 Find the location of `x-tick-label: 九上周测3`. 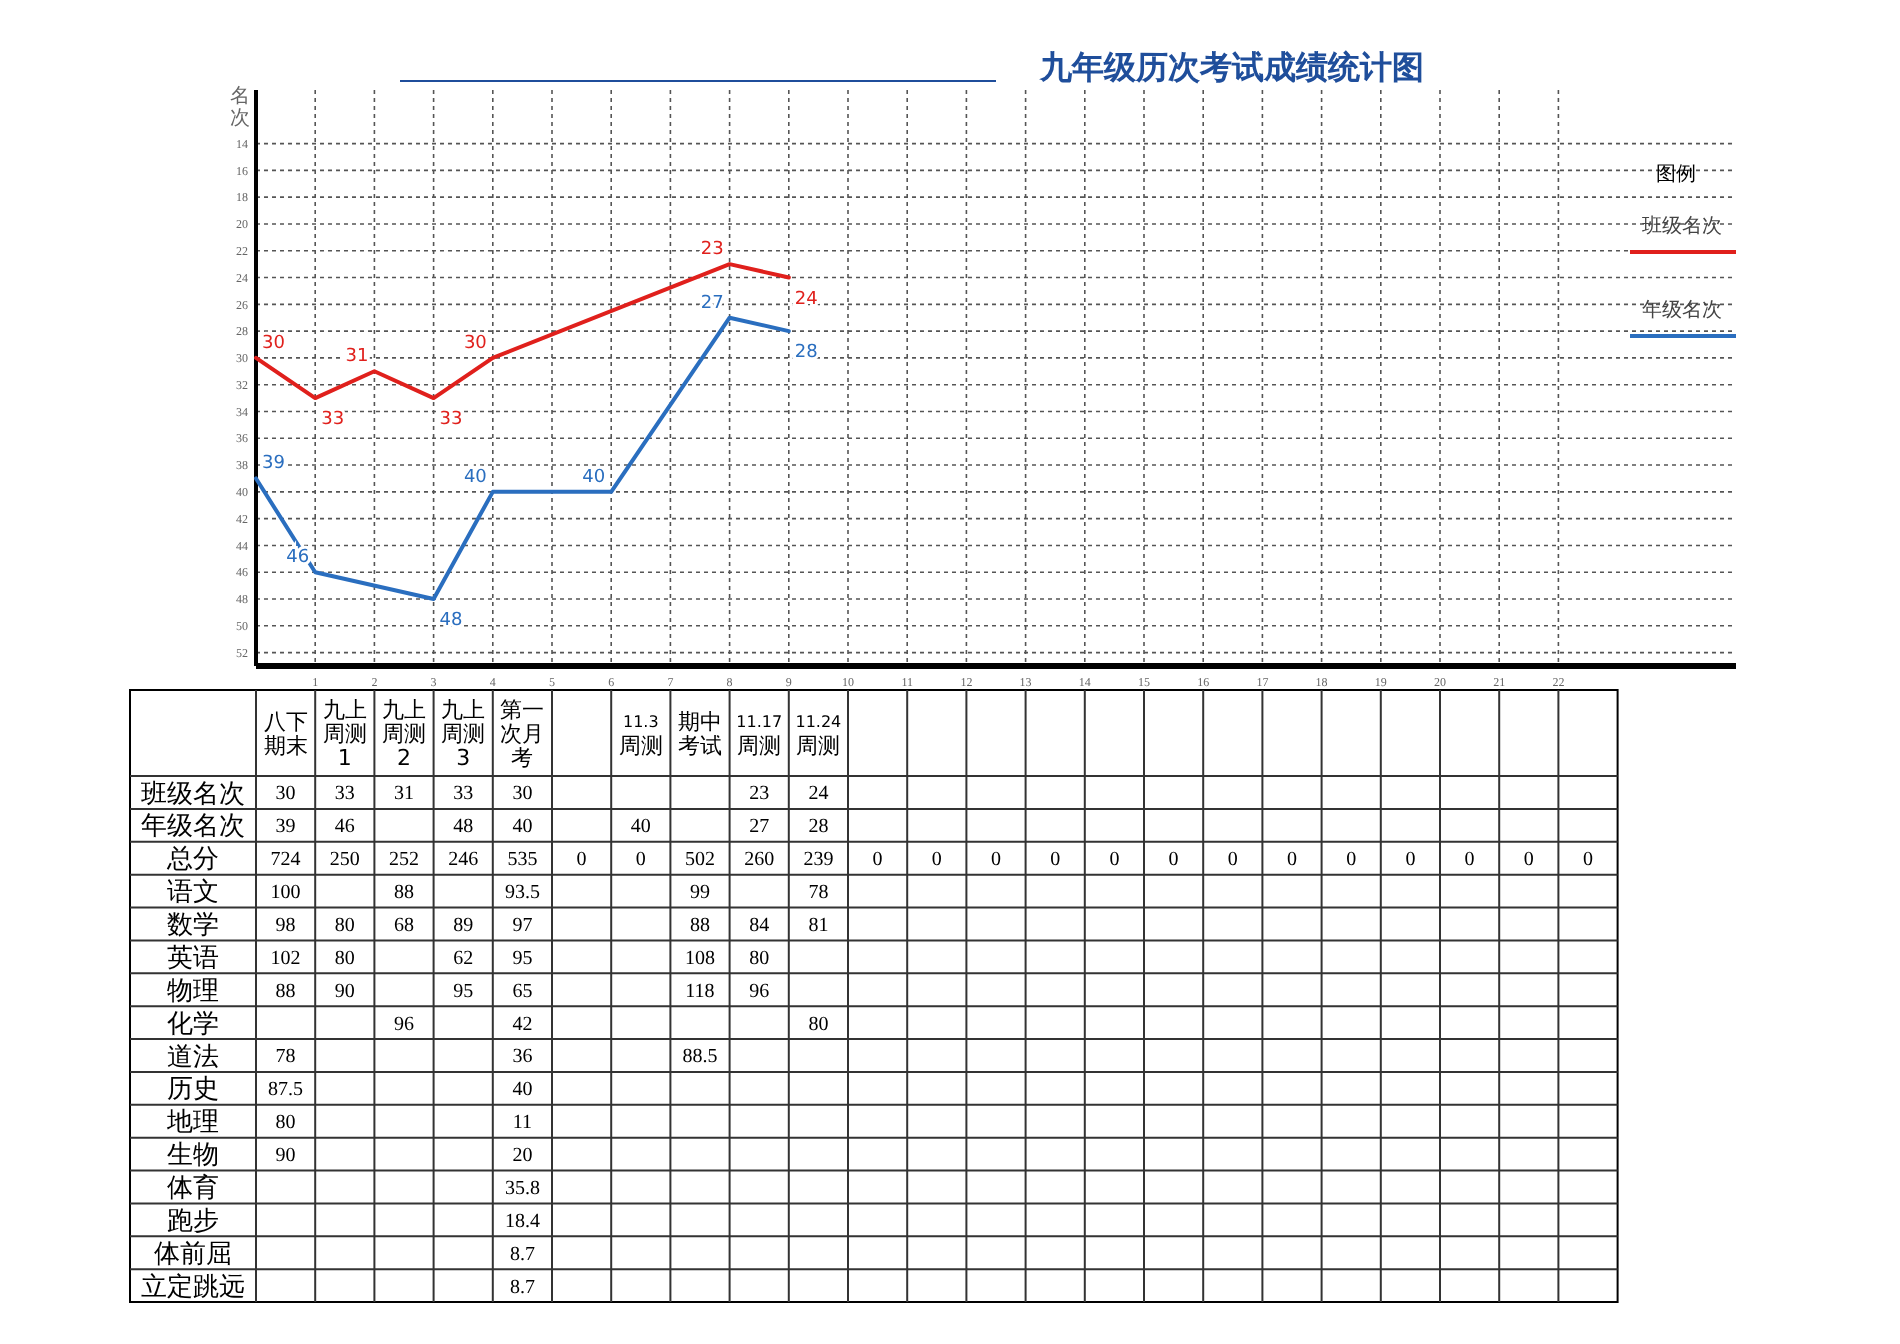

x-tick-label: 九上周测3 is located at coordinates (463, 733).